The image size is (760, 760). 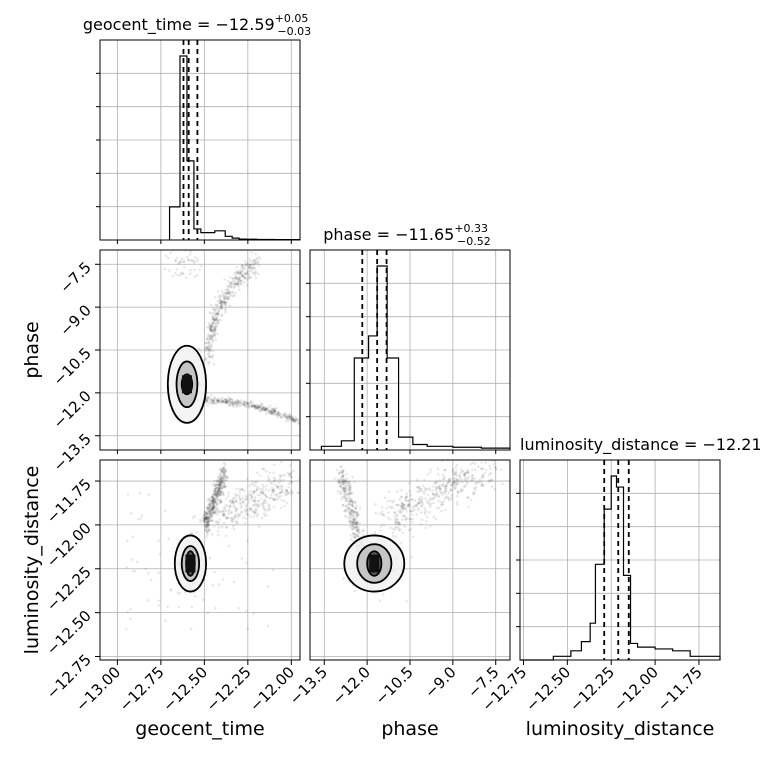 I want to click on y-tick-label: −13.5, so click(x=72, y=452).